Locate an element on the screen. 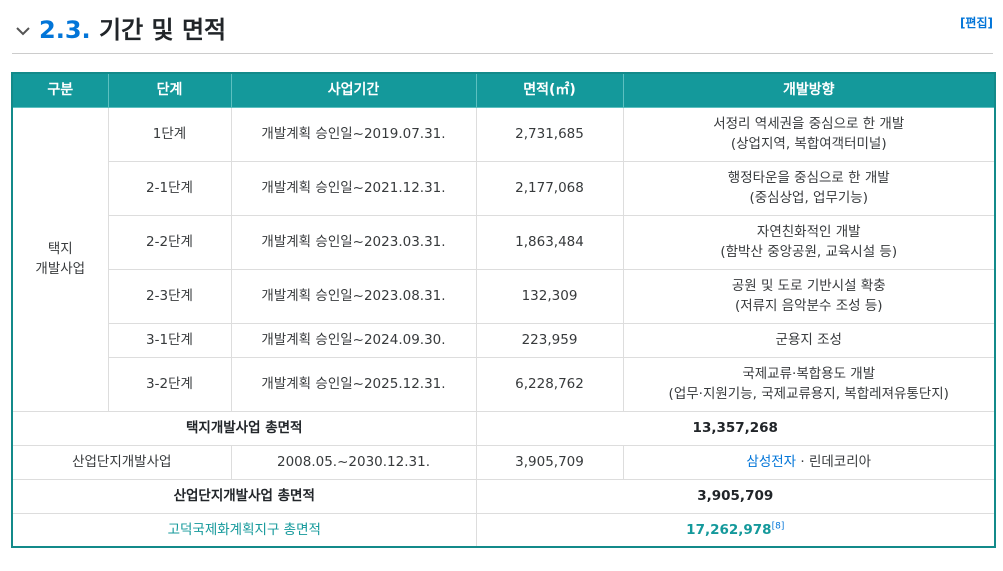 This screenshot has width=1003, height=571. period-cell: 개발계획 승인일~2023.08.31. is located at coordinates (353, 296).